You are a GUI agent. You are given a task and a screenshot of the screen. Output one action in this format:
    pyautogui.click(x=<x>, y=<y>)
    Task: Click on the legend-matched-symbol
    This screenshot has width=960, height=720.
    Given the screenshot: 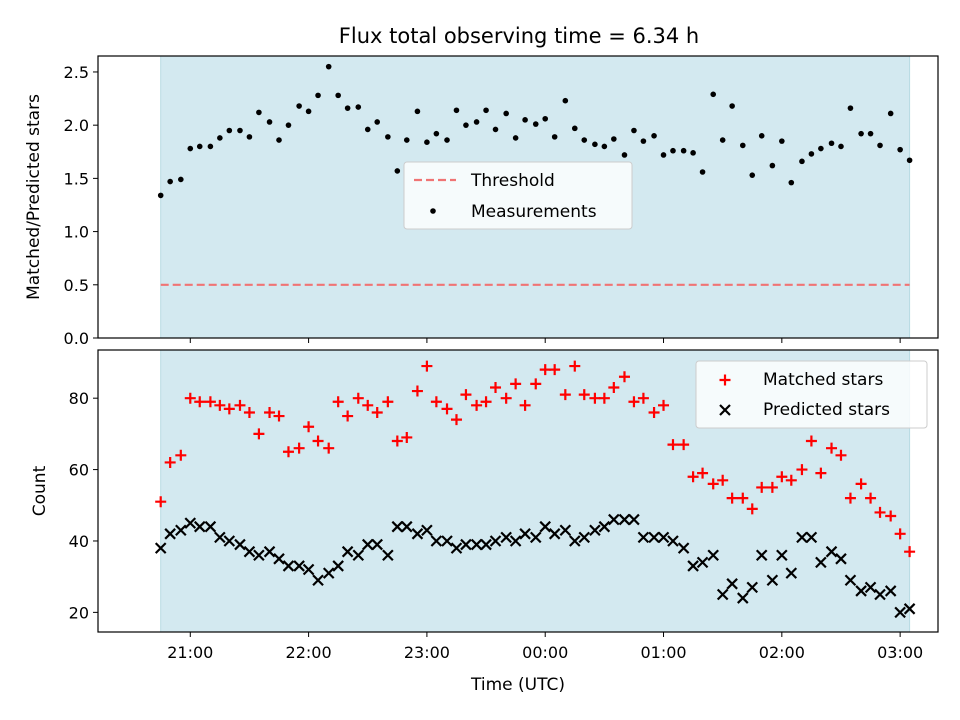 What is the action you would take?
    pyautogui.click(x=725, y=380)
    